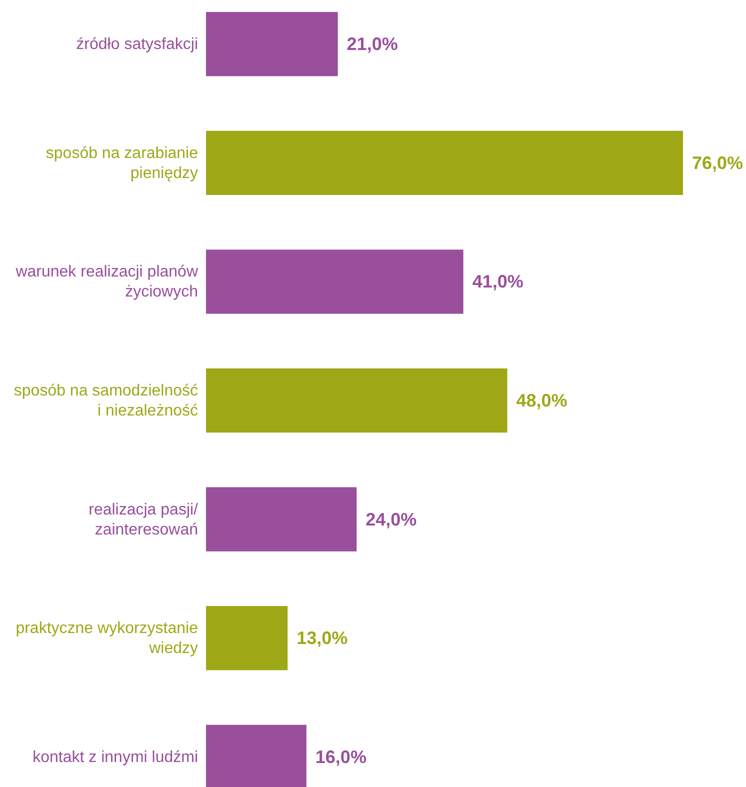  I want to click on y-tick-label: sposób na zarabianie pieniędzy, so click(122, 163).